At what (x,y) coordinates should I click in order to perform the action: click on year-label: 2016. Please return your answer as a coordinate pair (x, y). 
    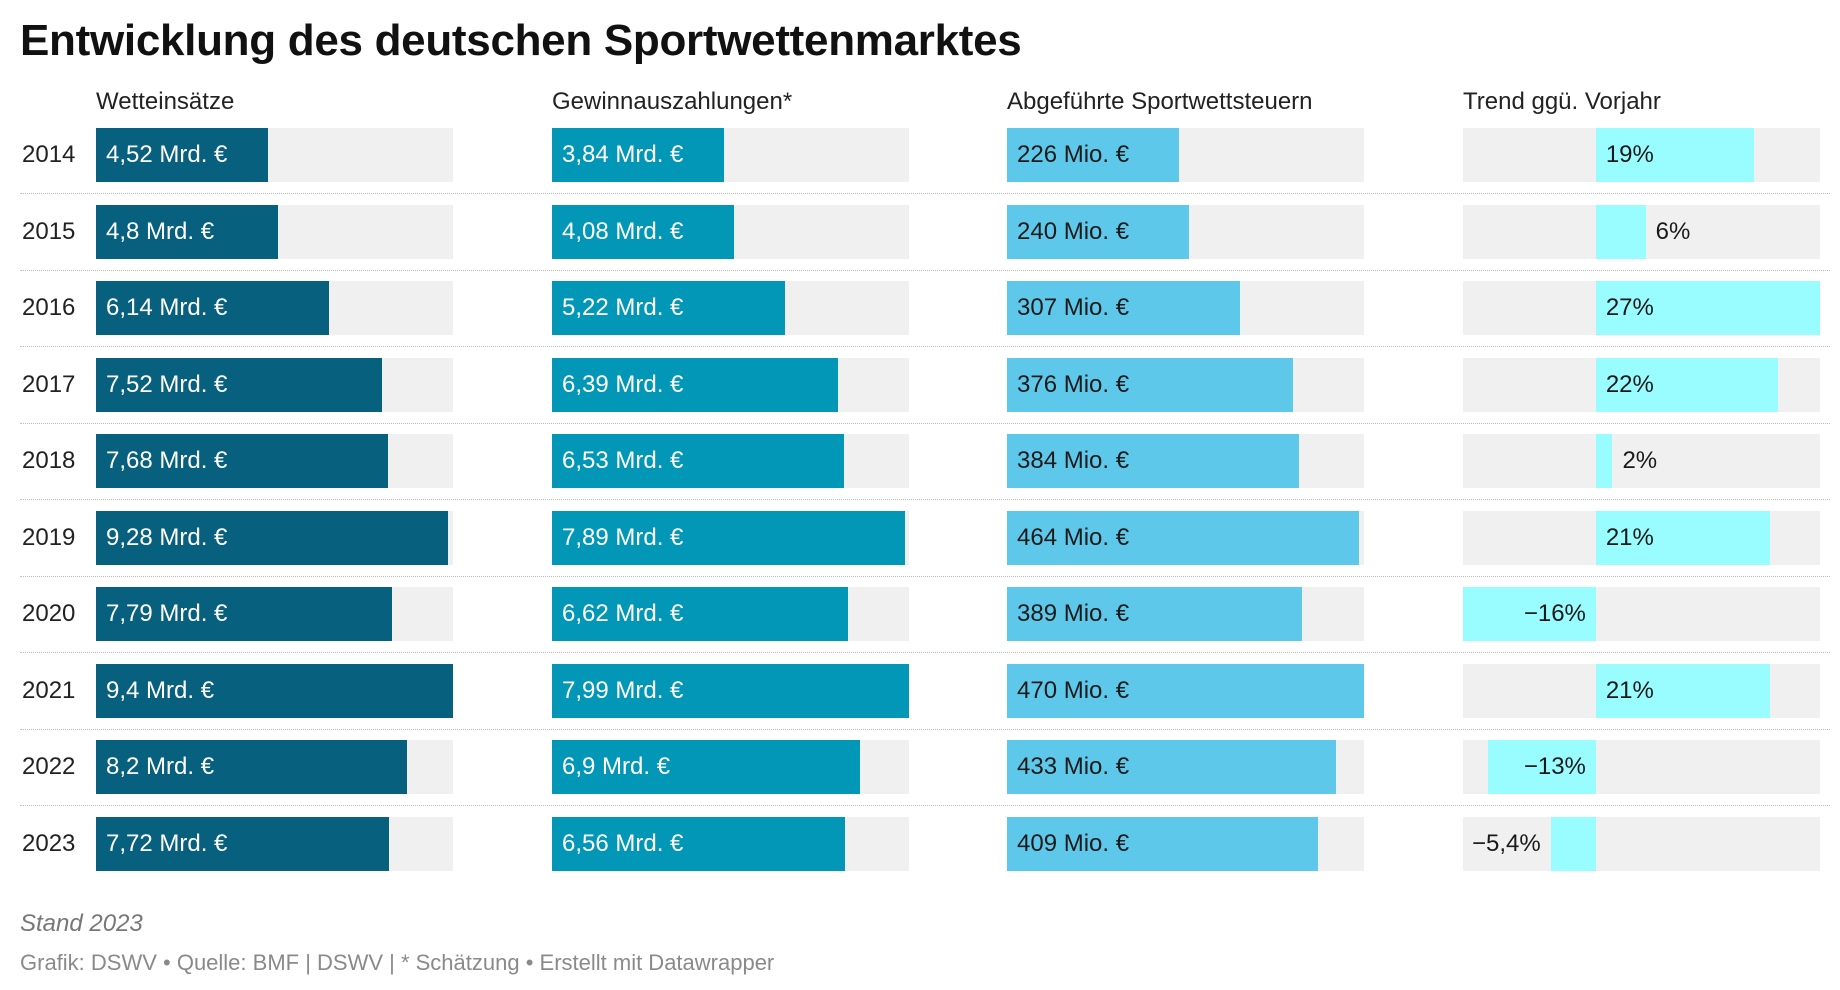
    Looking at the image, I should click on (49, 307).